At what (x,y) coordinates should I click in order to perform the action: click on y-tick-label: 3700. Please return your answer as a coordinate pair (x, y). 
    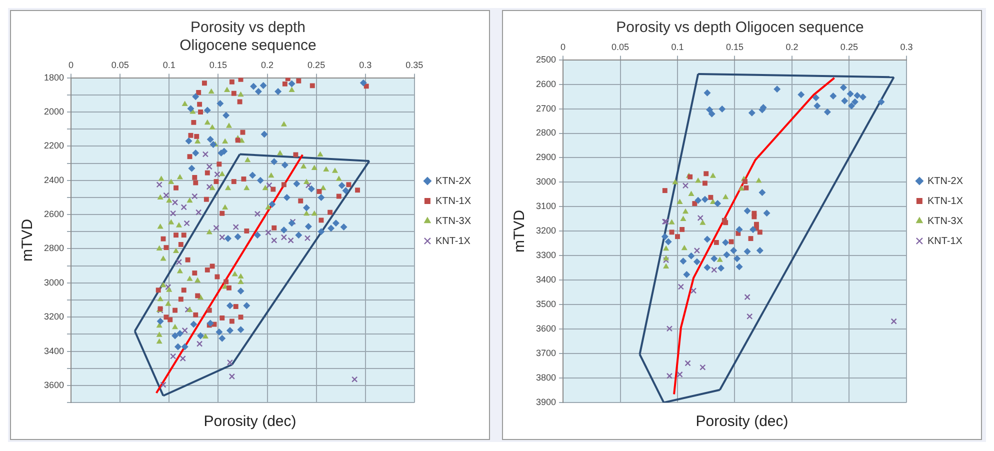
    Looking at the image, I should click on (546, 353).